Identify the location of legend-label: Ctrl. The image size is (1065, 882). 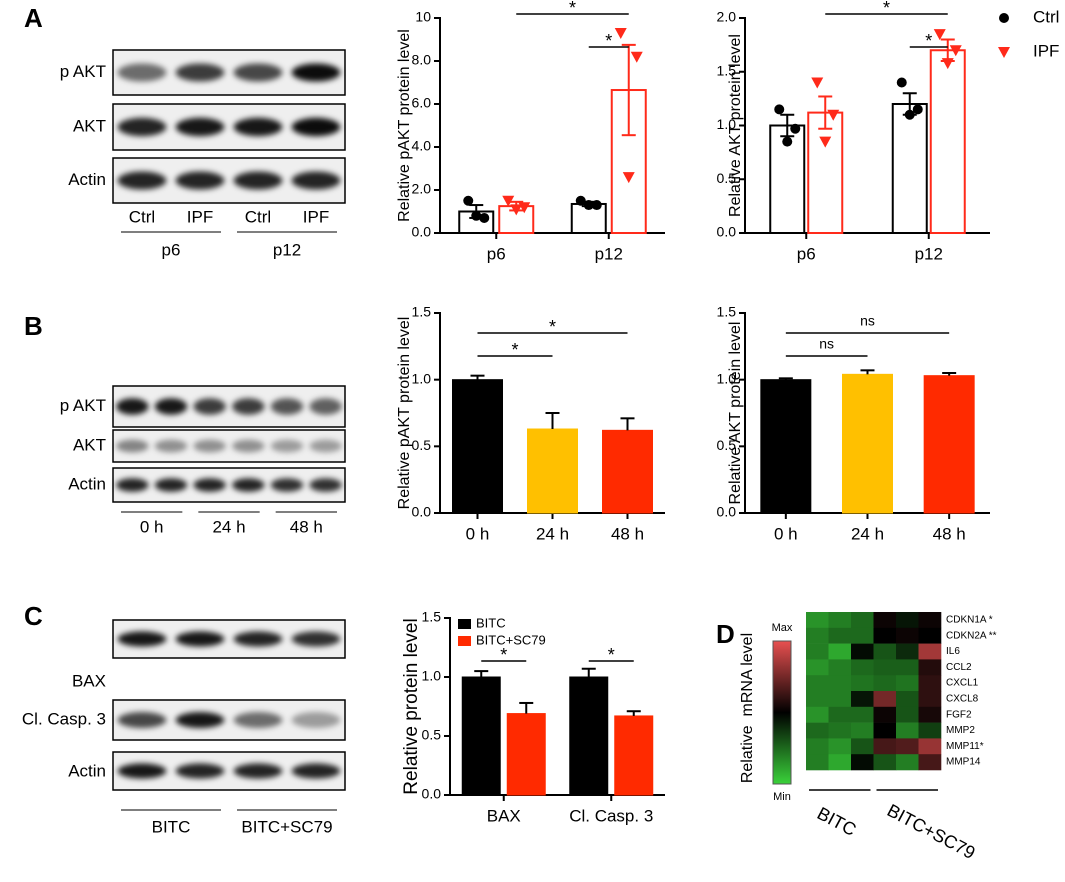
(1046, 16).